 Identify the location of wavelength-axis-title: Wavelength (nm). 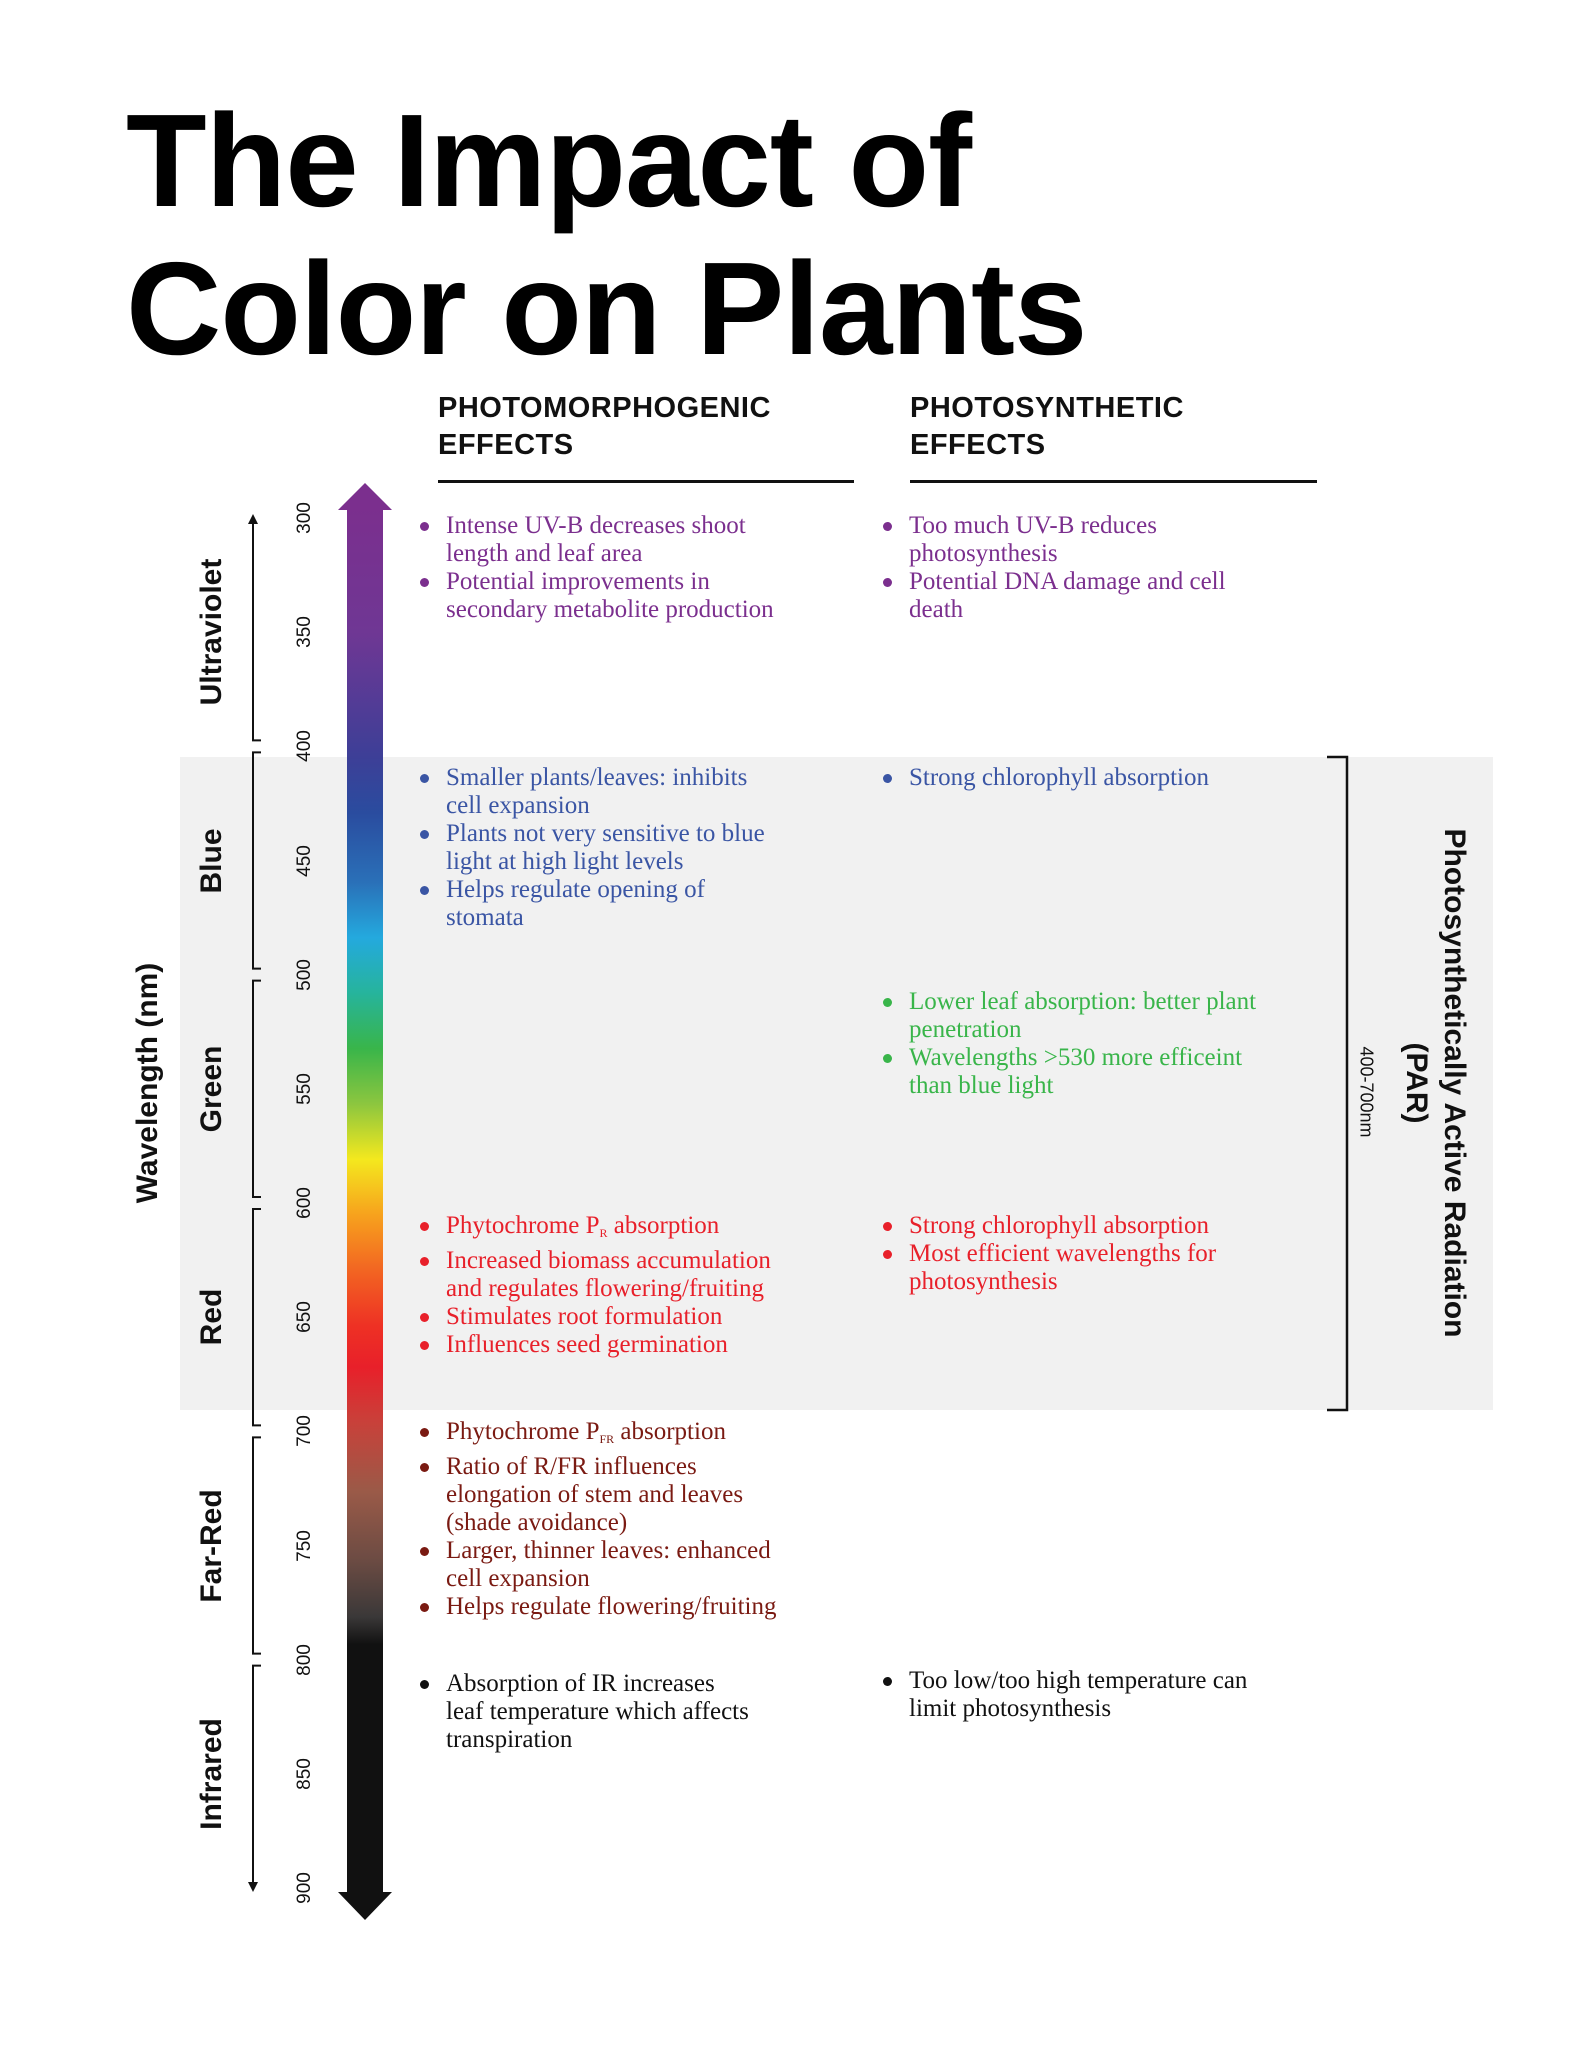
(147, 1083).